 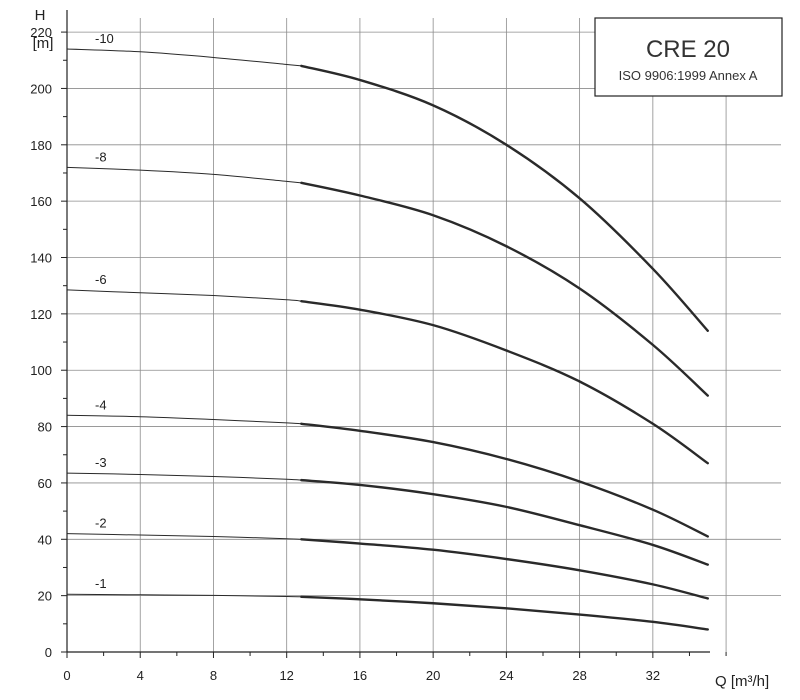 I want to click on y-tick-label: 180, so click(x=41, y=145).